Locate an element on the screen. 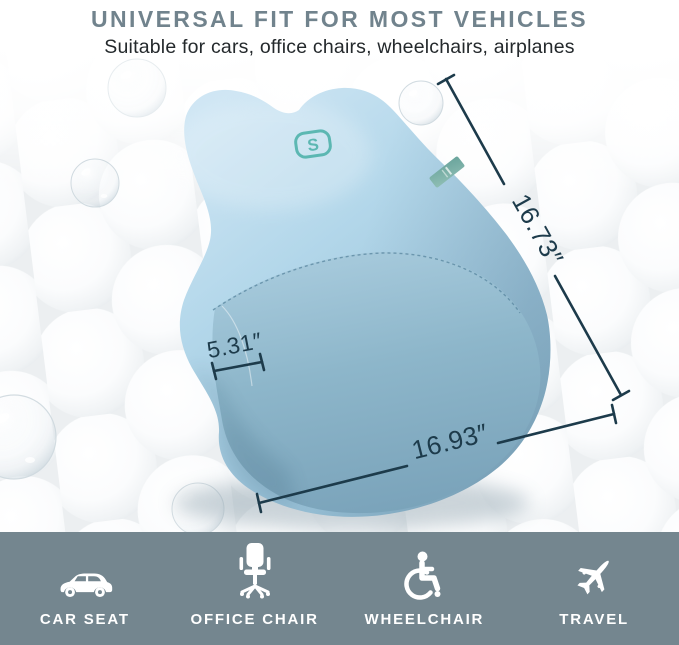 This screenshot has width=679, height=645. use-case-car-seat: CAR SEAT is located at coordinates (85, 588).